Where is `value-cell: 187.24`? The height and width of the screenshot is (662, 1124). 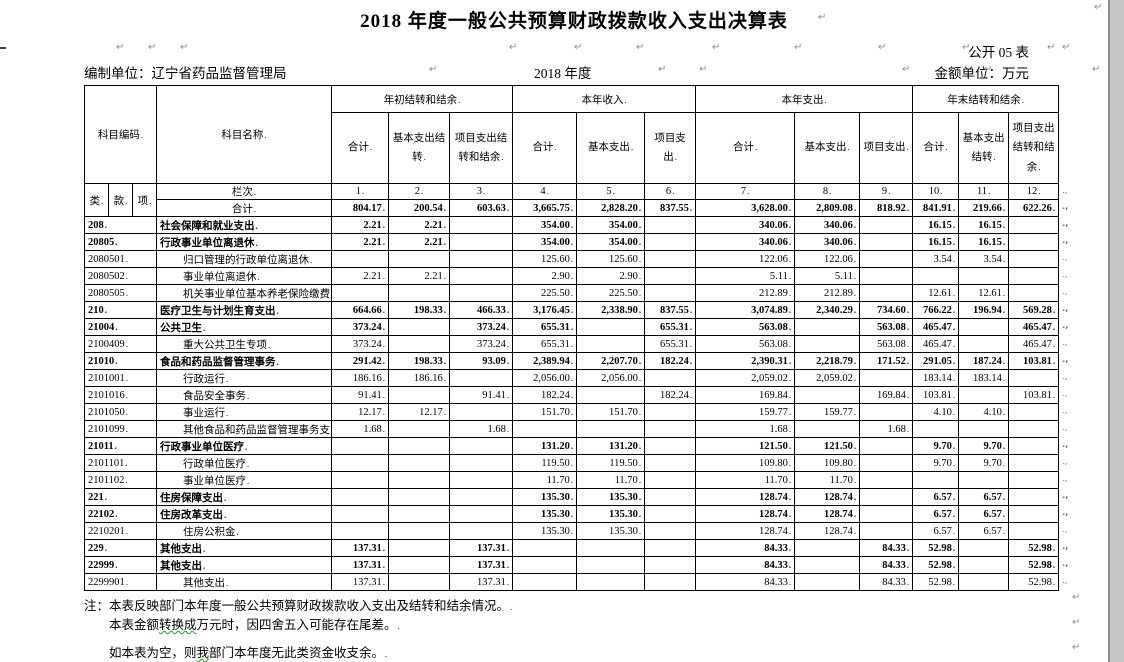
value-cell: 187.24 is located at coordinates (984, 361).